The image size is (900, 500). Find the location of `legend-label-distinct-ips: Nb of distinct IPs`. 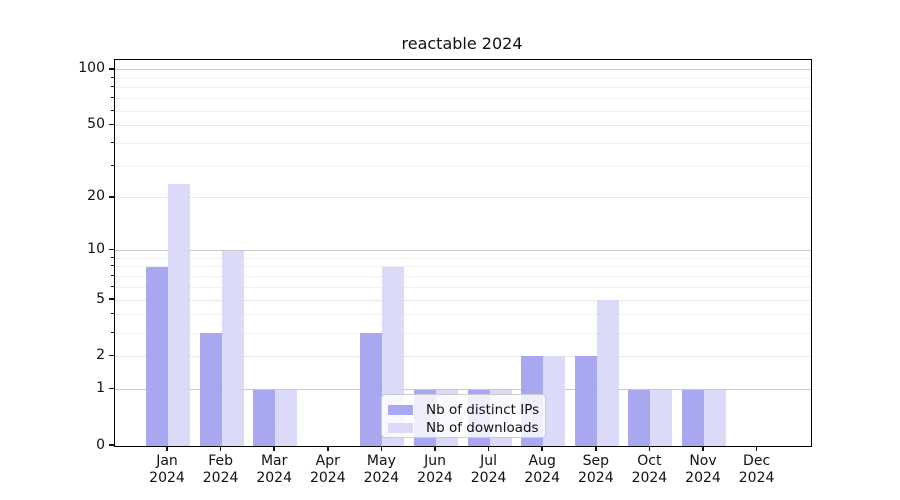

legend-label-distinct-ips: Nb of distinct IPs is located at coordinates (483, 410).